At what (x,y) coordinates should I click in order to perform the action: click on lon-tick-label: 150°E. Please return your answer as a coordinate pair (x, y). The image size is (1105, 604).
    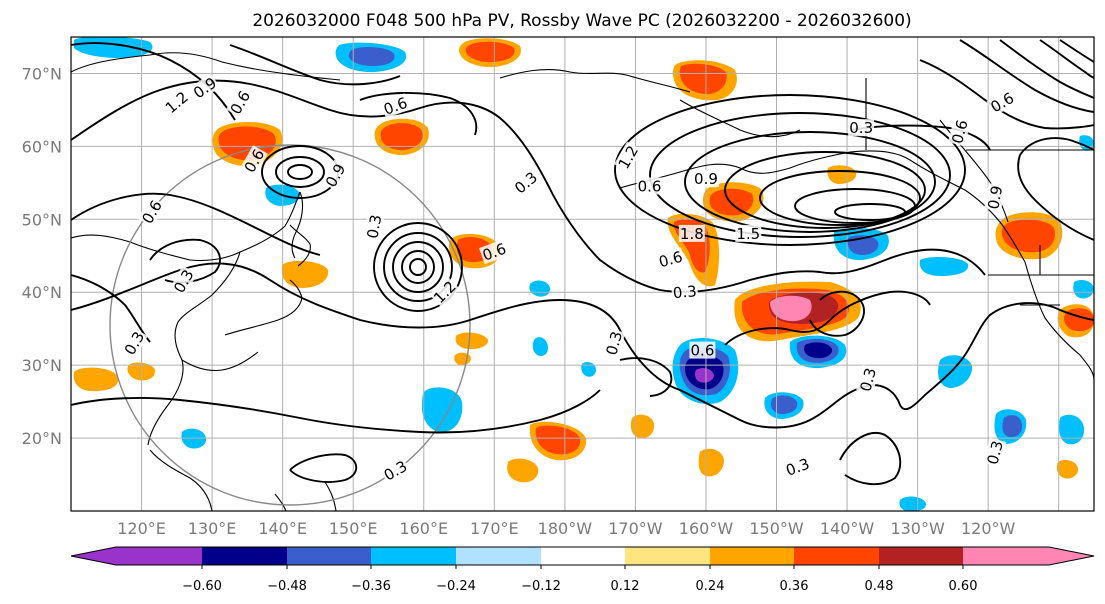
    Looking at the image, I should click on (353, 528).